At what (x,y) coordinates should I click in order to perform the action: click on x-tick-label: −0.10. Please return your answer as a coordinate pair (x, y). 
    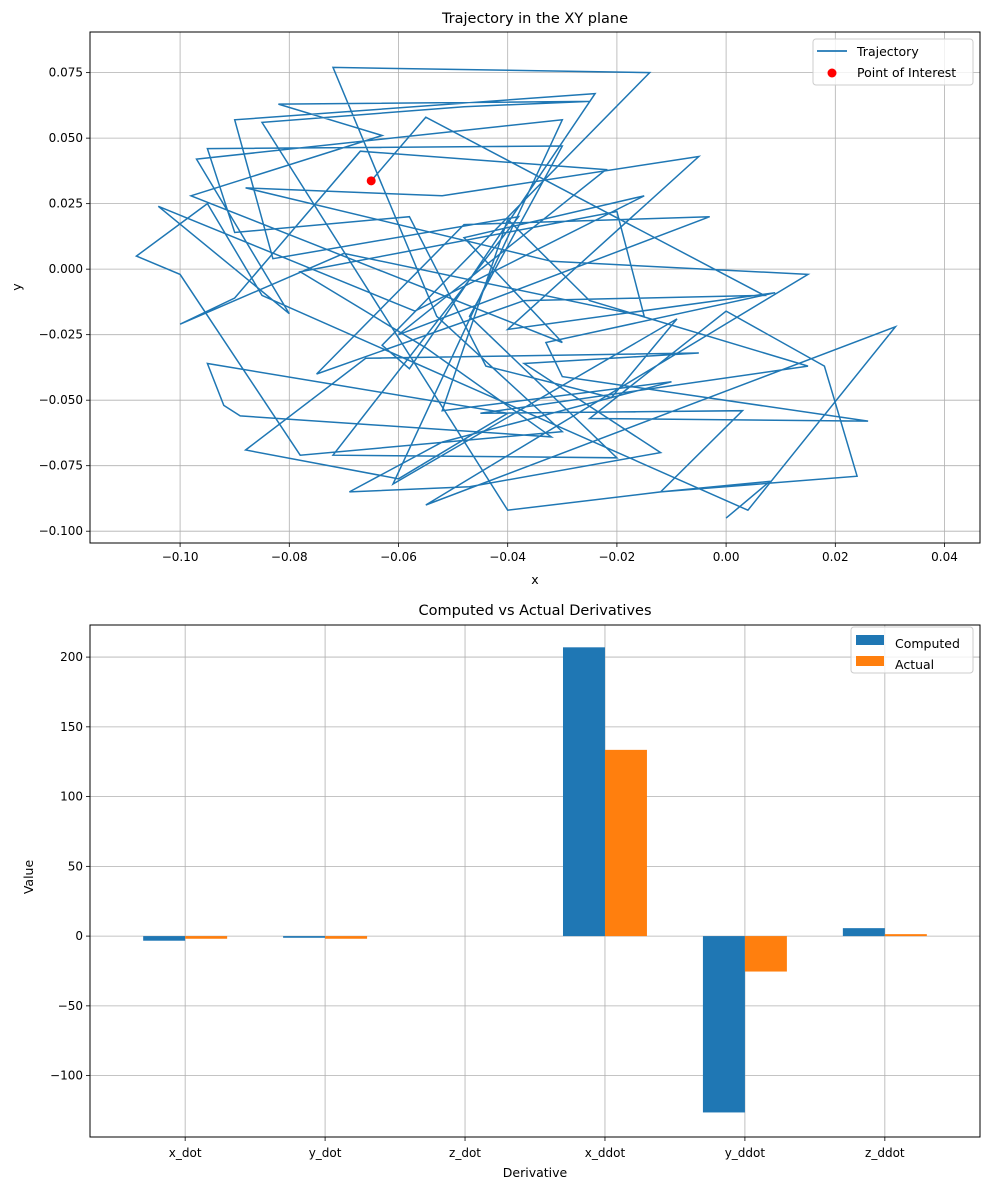
    Looking at the image, I should click on (180, 557).